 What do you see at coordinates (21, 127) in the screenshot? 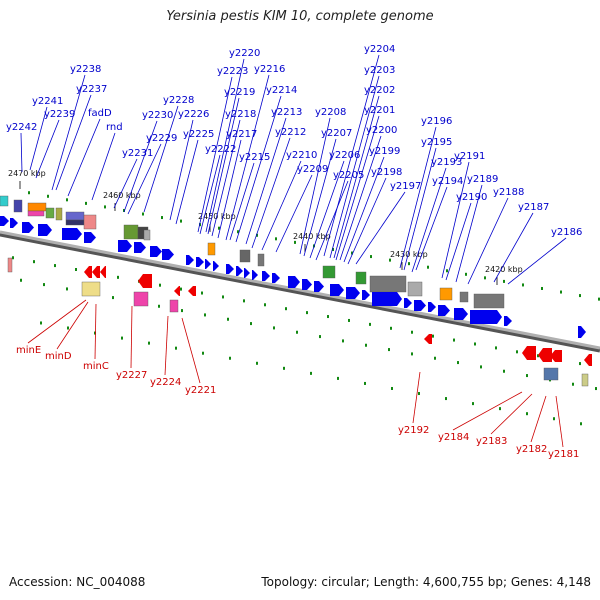
I see `gene-label-y2242: y2242` at bounding box center [21, 127].